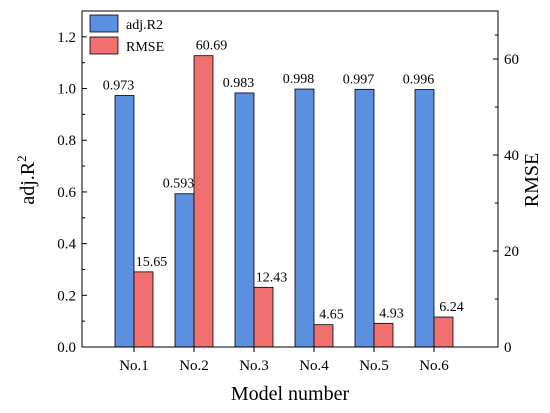 This screenshot has width=550, height=413. What do you see at coordinates (272, 277) in the screenshot?
I see `data-label-rmse-3: 12.43` at bounding box center [272, 277].